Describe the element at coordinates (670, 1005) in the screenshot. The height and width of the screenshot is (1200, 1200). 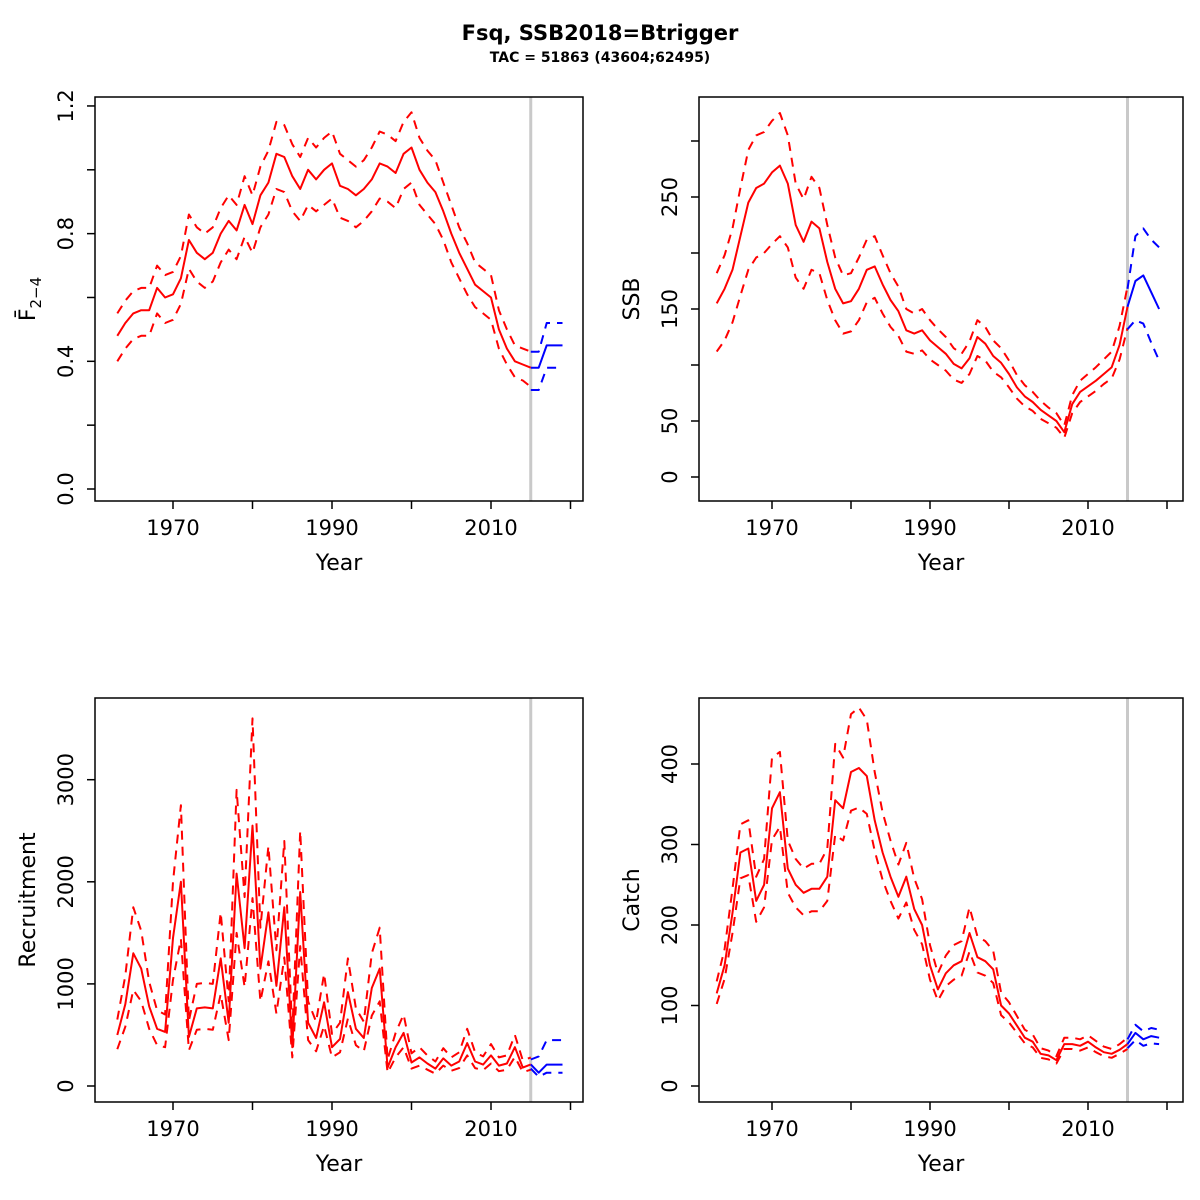
I see `catch-y-tick-label: 100` at that location.